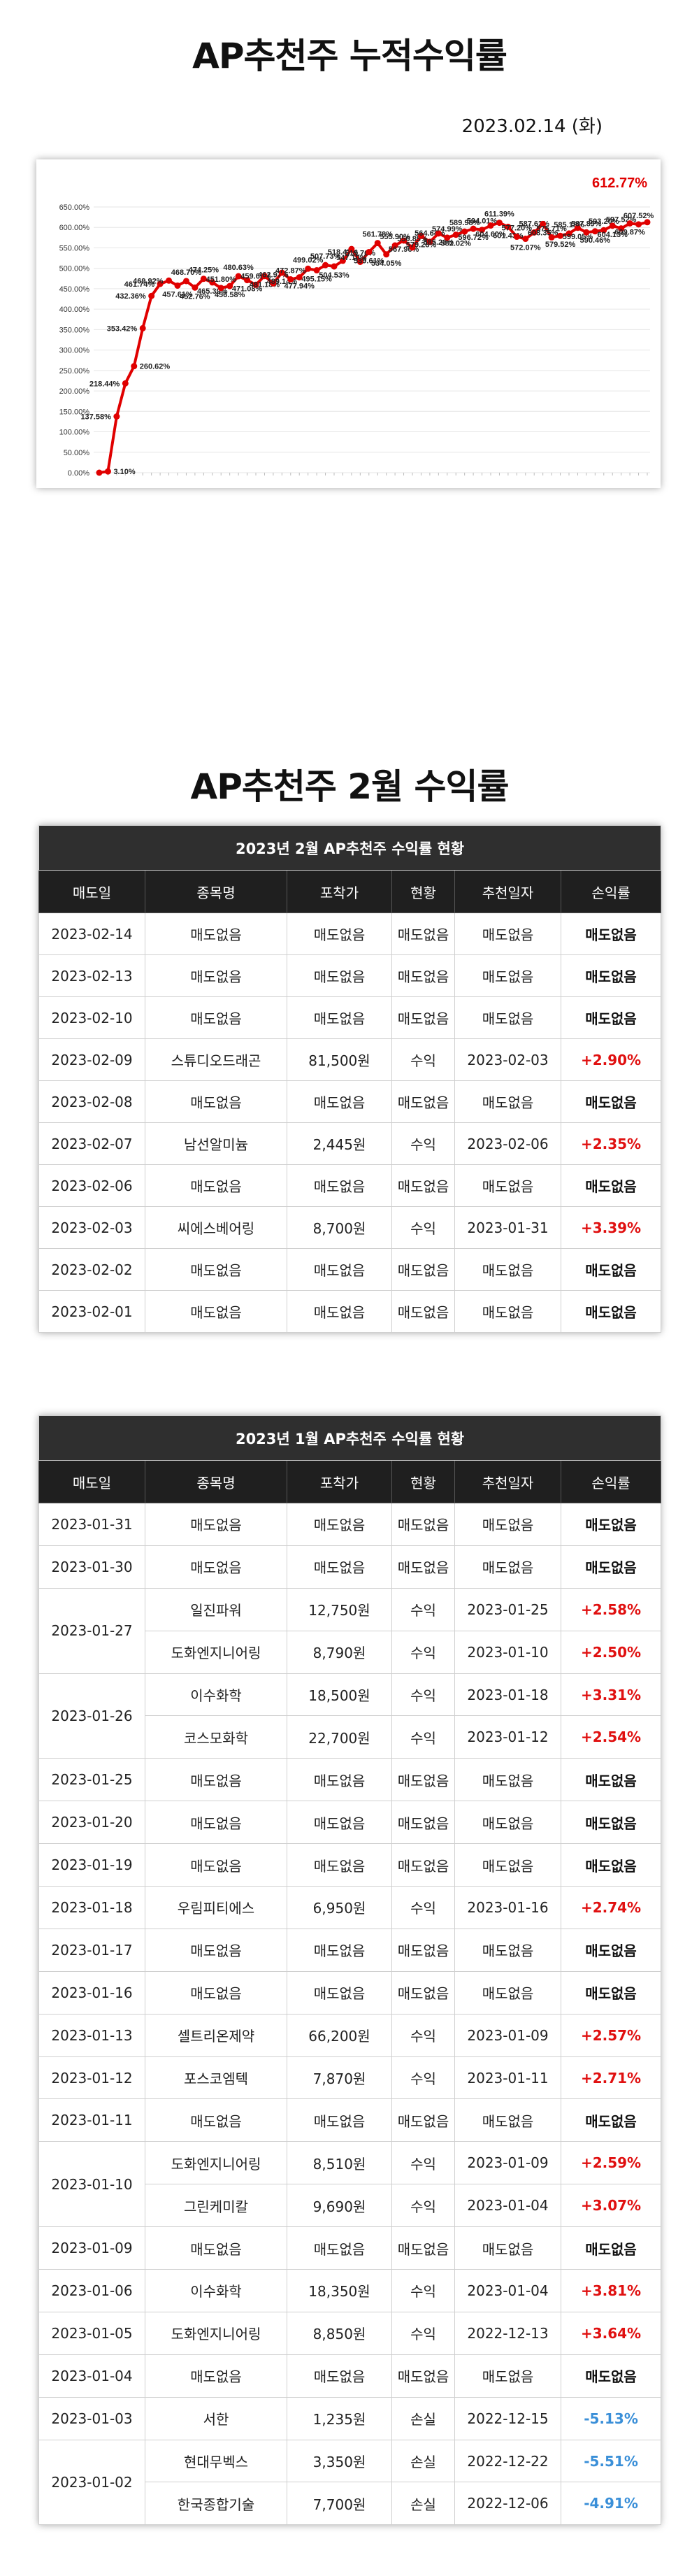  What do you see at coordinates (339, 1695) in the screenshot?
I see `capture-price-cell: 18,500원` at bounding box center [339, 1695].